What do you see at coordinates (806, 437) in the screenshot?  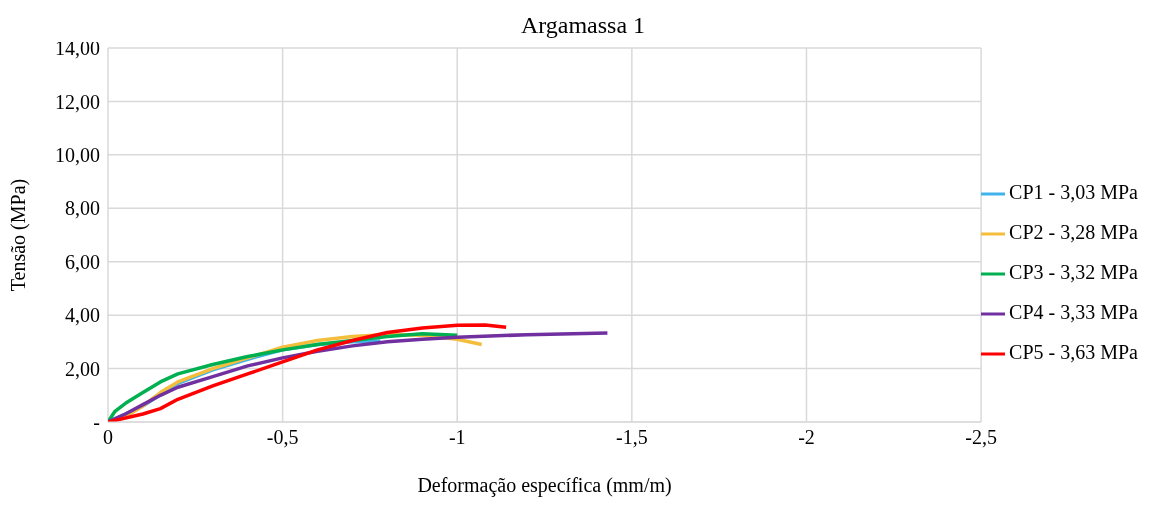 I see `x-tick-label: -2` at bounding box center [806, 437].